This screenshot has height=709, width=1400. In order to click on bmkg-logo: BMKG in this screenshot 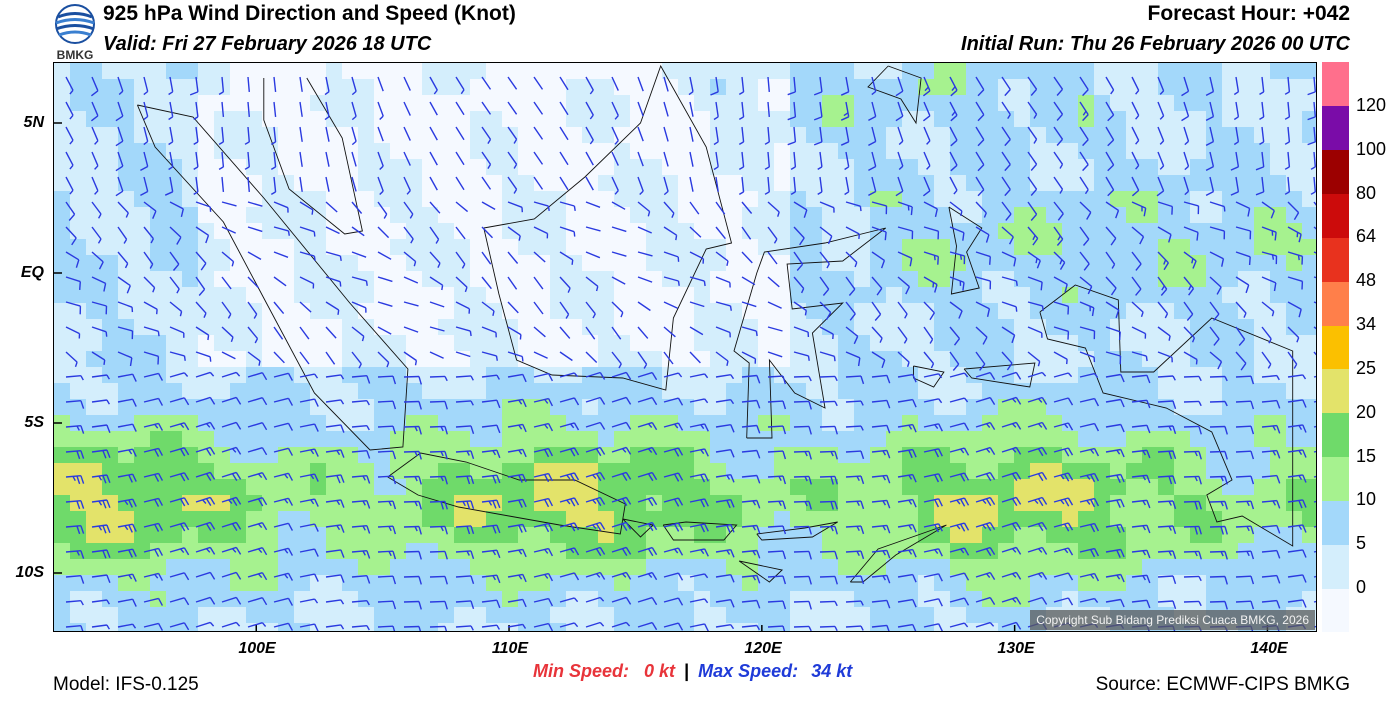, I will do `click(75, 32)`.